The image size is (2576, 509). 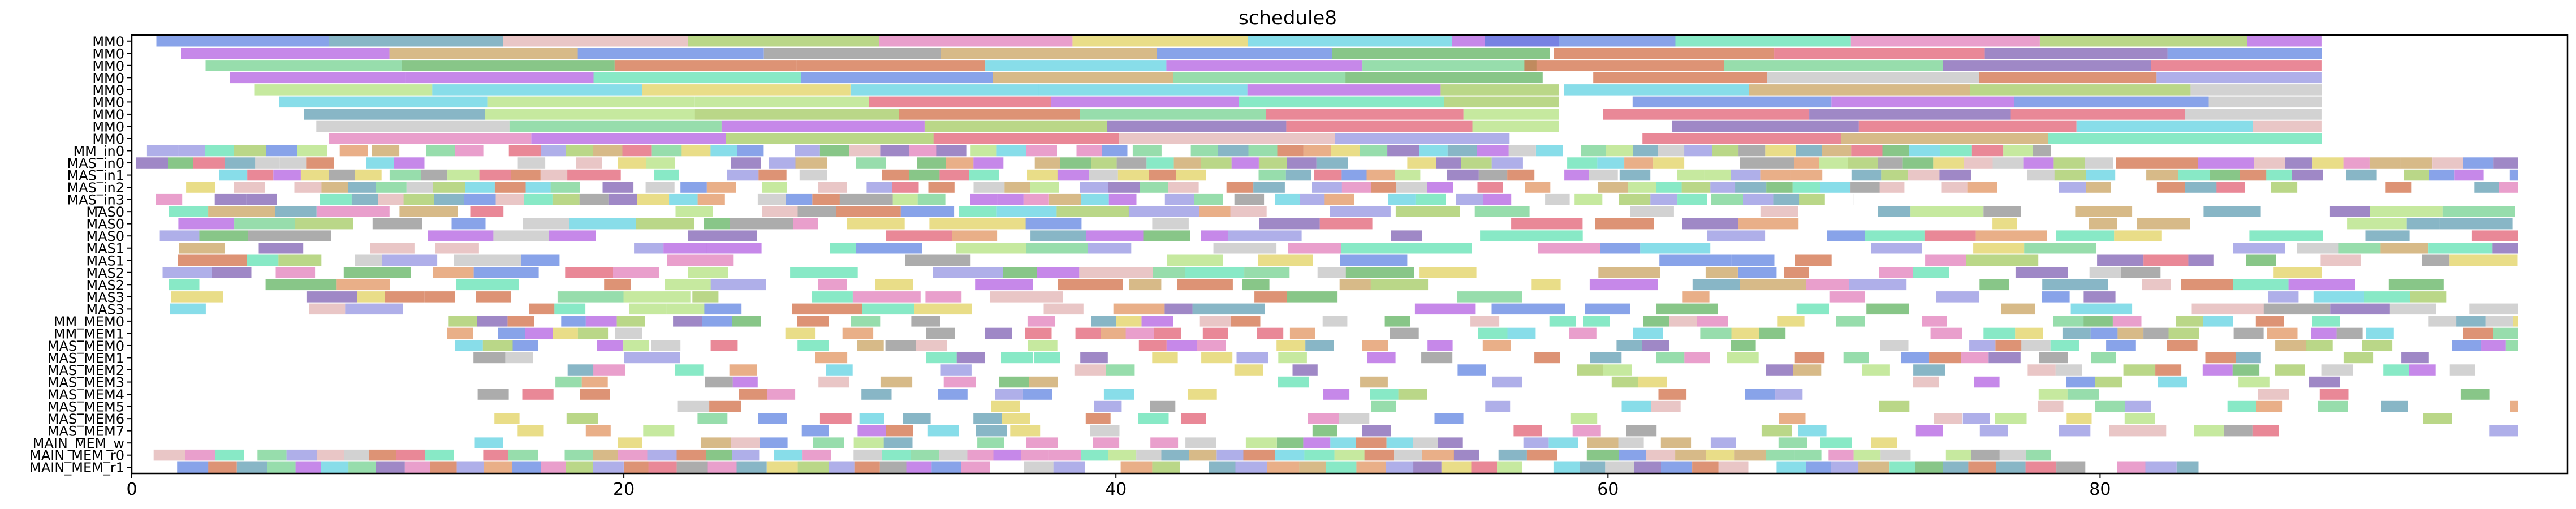 I want to click on y-tick-label: MAS_MEM1, so click(x=86, y=358).